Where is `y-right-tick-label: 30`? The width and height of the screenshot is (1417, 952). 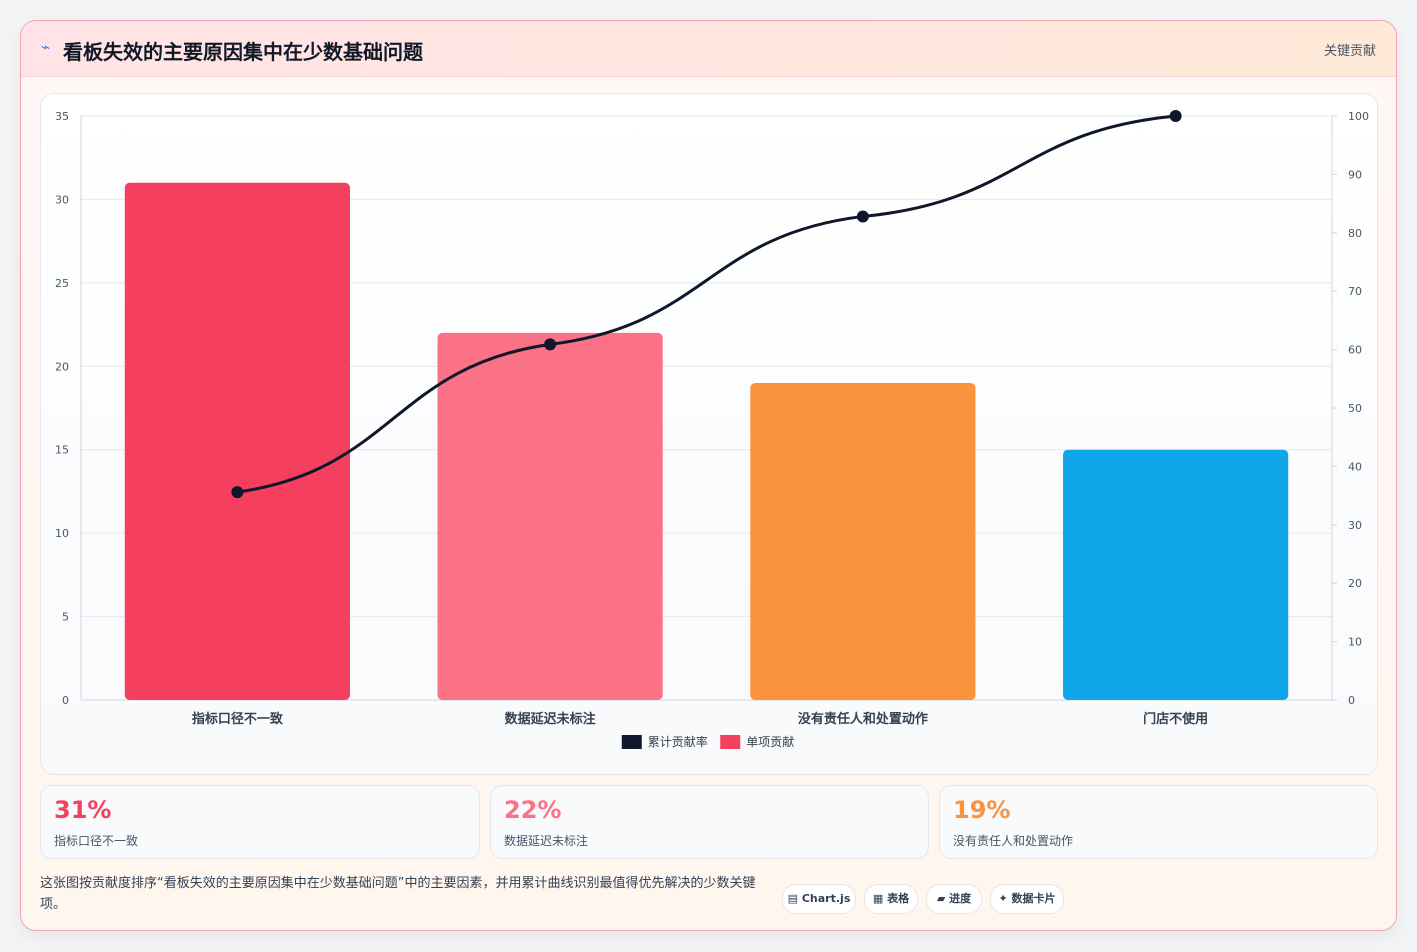 y-right-tick-label: 30 is located at coordinates (1355, 525).